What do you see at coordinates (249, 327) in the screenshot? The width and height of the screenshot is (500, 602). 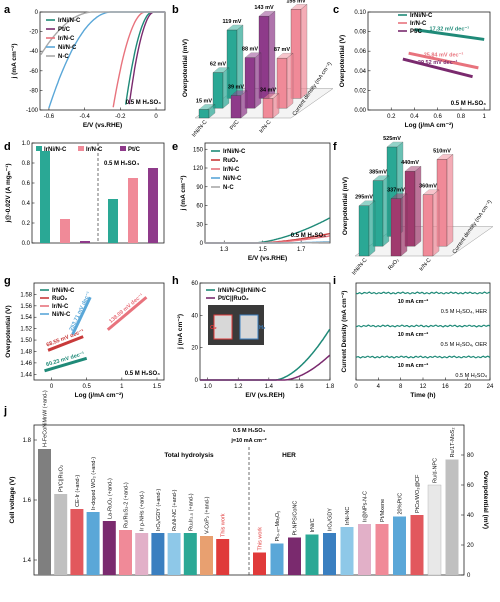 I see `inset-electrode-h2` at bounding box center [249, 327].